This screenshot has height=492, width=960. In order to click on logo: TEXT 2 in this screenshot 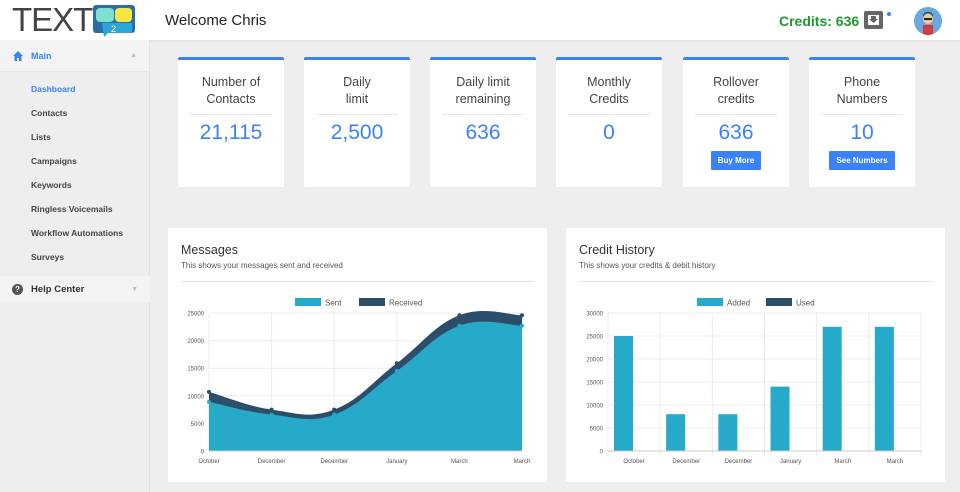, I will do `click(74, 20)`.